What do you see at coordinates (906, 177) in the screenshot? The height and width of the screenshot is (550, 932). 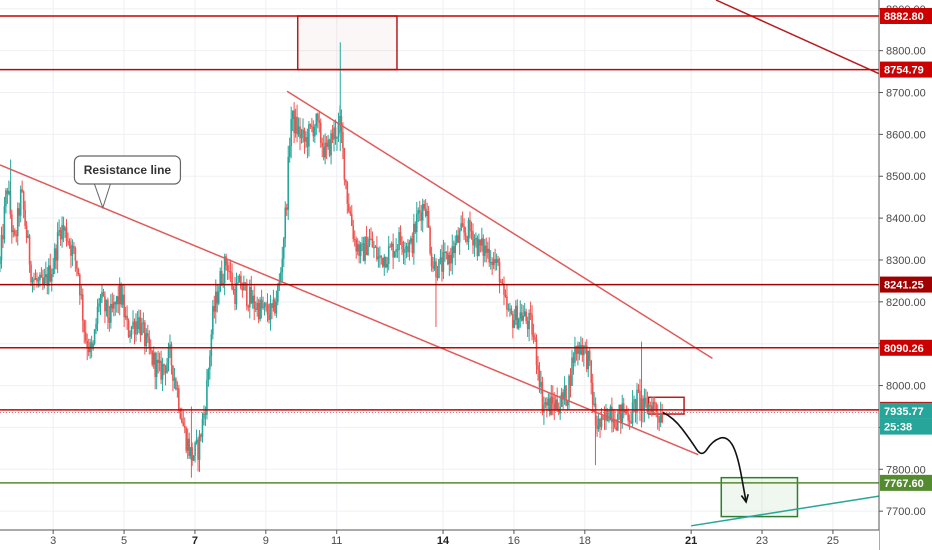 I see `y-tick-label: 8500.00` at bounding box center [906, 177].